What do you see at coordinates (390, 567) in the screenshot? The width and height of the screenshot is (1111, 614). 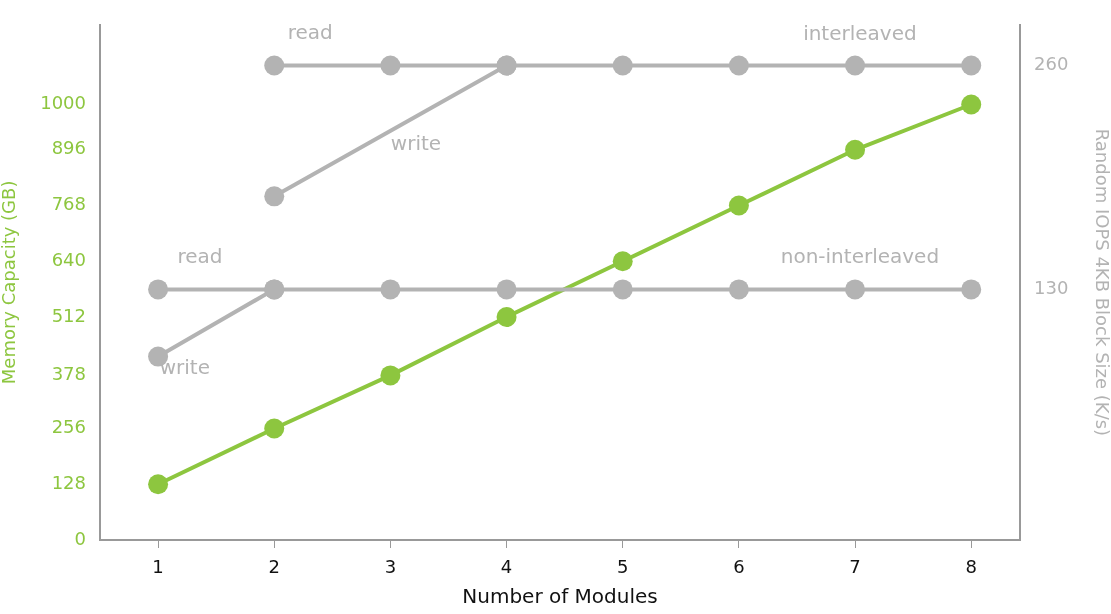 I see `x-tick-label: 3` at bounding box center [390, 567].